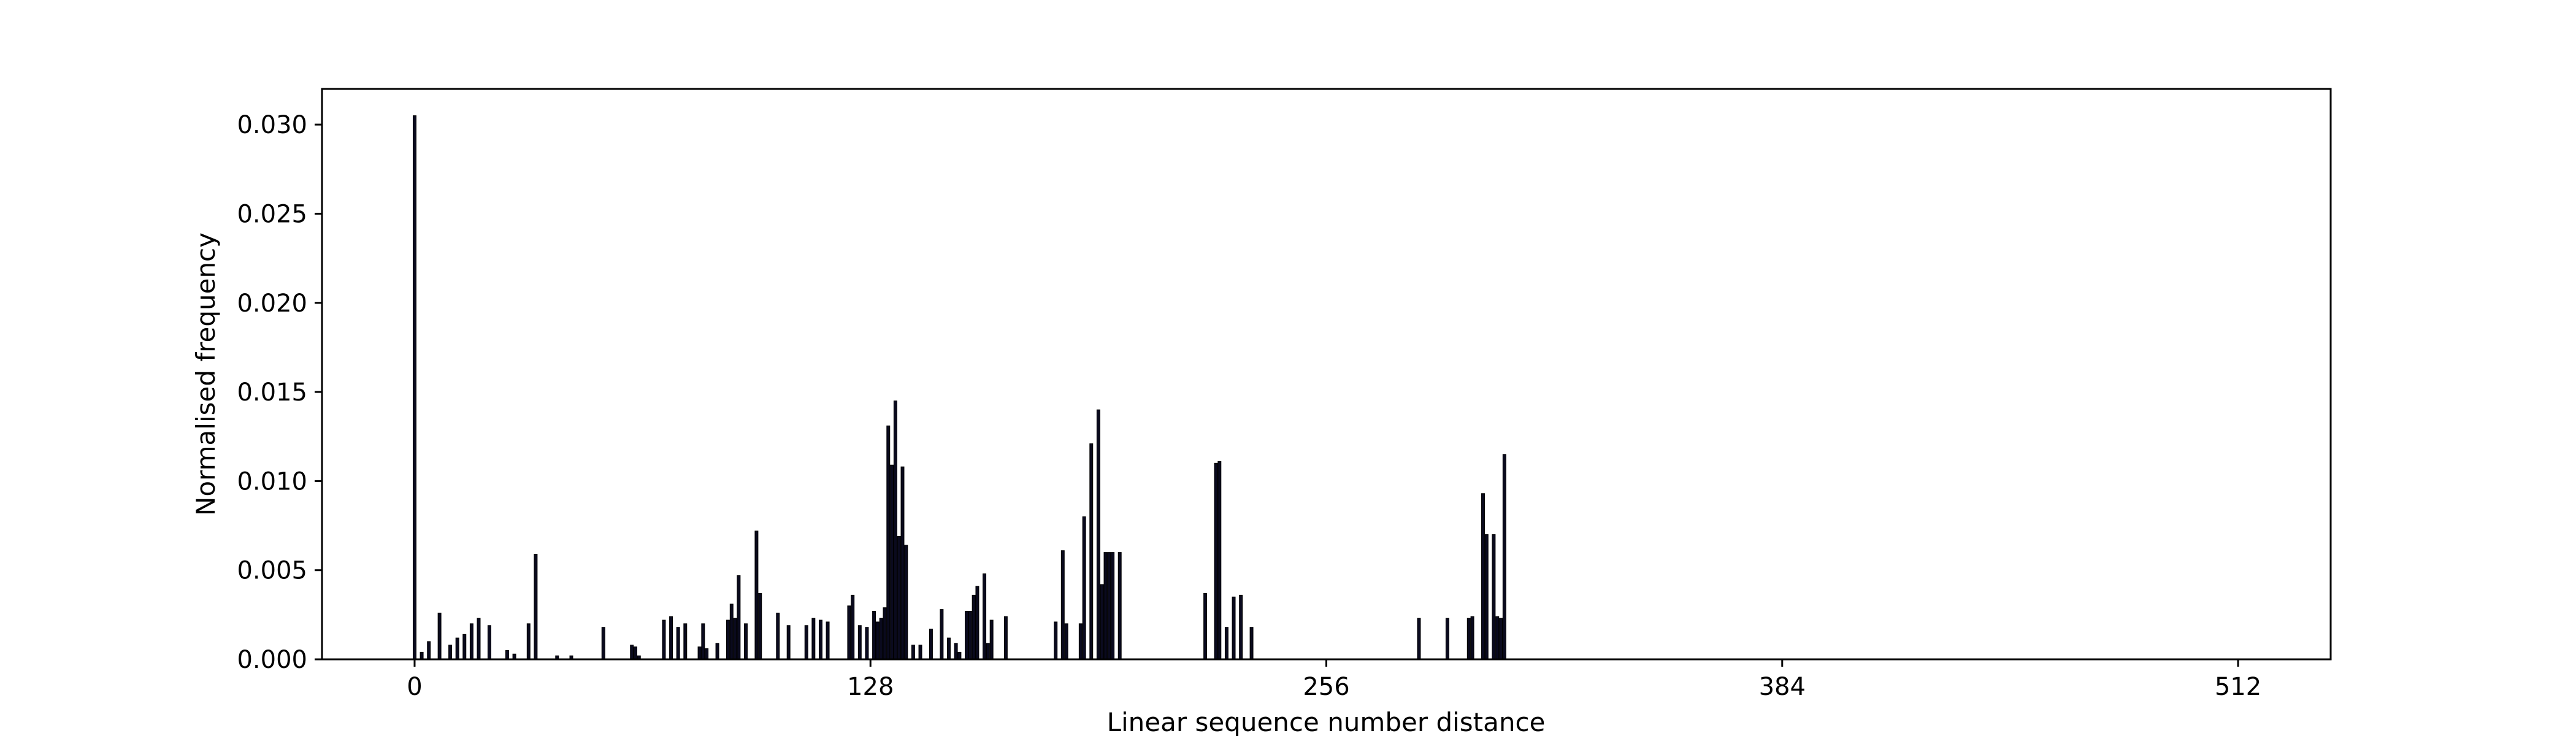  Describe the element at coordinates (1326, 687) in the screenshot. I see `x-tick-label: 256` at that location.